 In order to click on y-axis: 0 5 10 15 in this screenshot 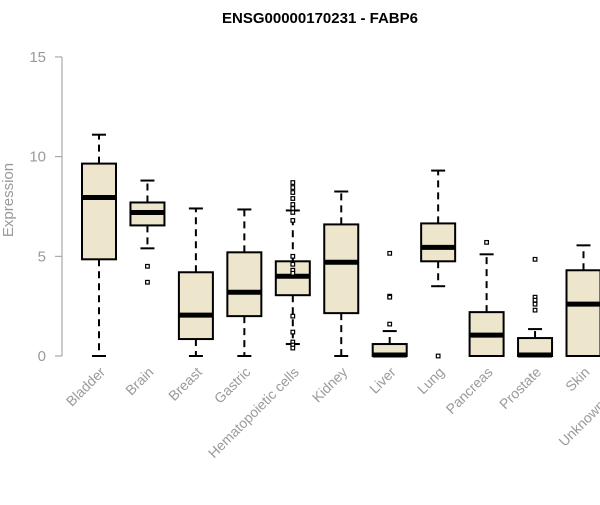, I will do `click(45, 207)`.